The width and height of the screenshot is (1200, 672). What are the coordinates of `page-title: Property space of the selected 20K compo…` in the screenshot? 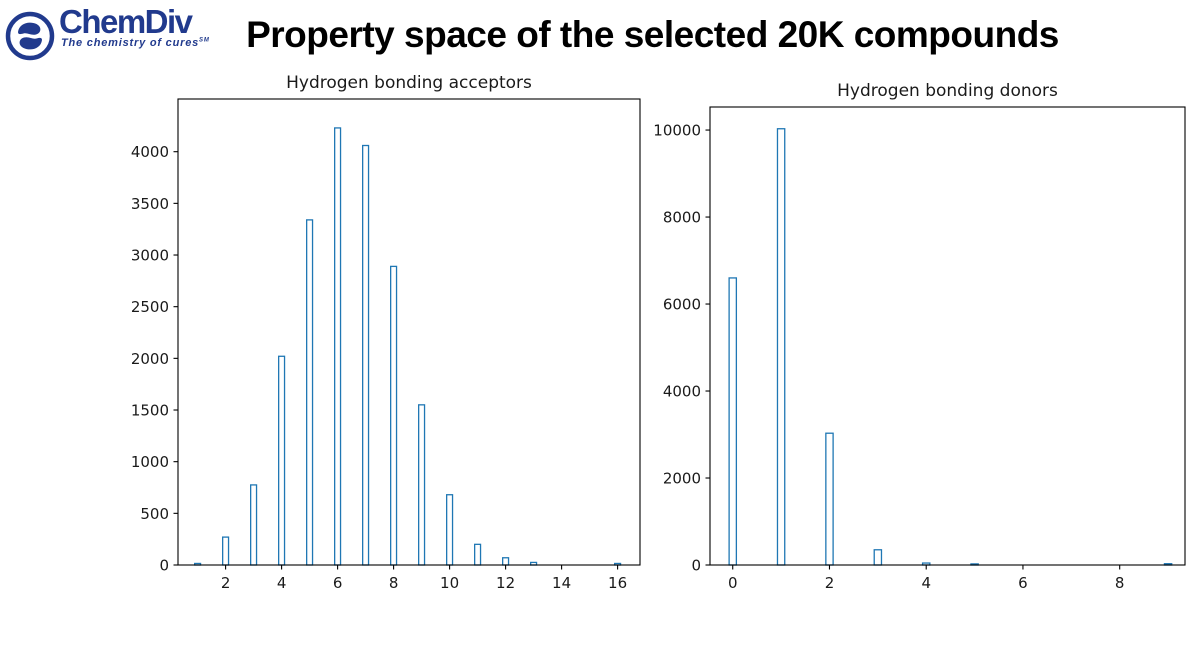 It's located at (652, 34).